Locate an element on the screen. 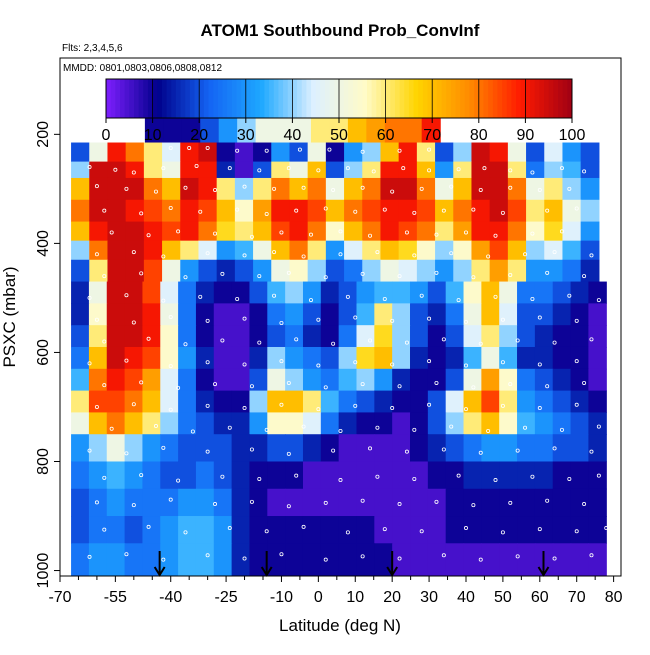 This screenshot has height=655, width=650. colorbar-tick-label: 50 is located at coordinates (339, 135).